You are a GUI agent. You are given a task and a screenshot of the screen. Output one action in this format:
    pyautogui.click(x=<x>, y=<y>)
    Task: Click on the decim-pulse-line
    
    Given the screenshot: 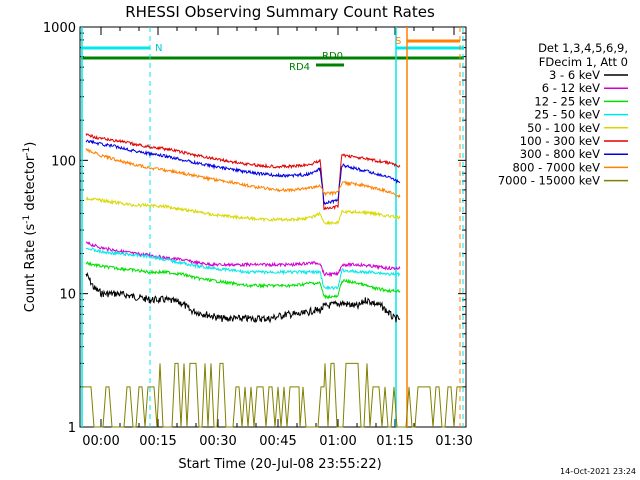 What is the action you would take?
    pyautogui.click(x=272, y=395)
    